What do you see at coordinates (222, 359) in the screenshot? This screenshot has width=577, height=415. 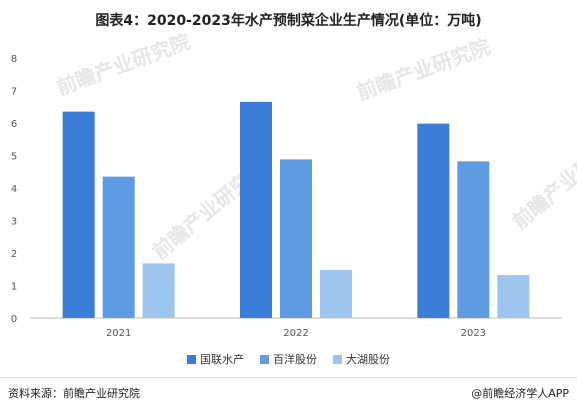 I see `legend-label: 国联水产` at bounding box center [222, 359].